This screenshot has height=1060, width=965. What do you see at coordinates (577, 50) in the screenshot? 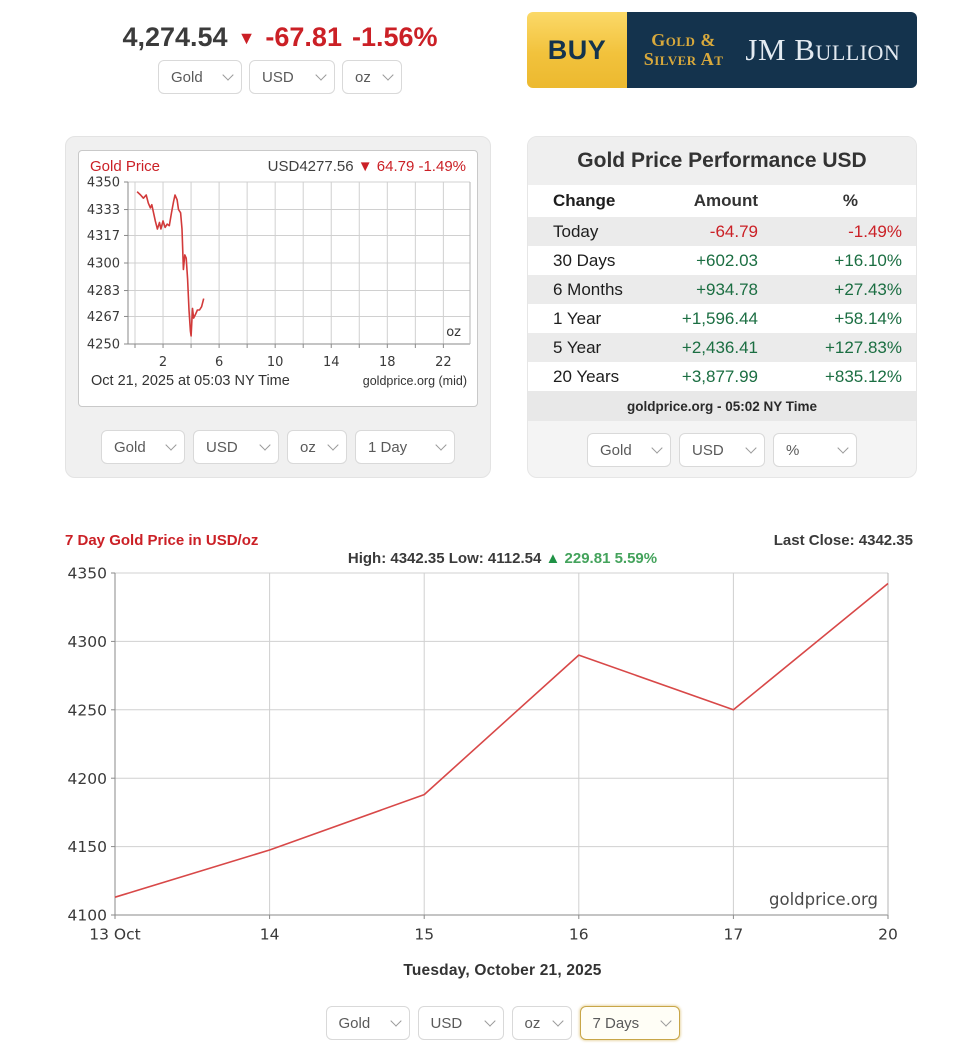
I see `buy-button: BUY` at bounding box center [577, 50].